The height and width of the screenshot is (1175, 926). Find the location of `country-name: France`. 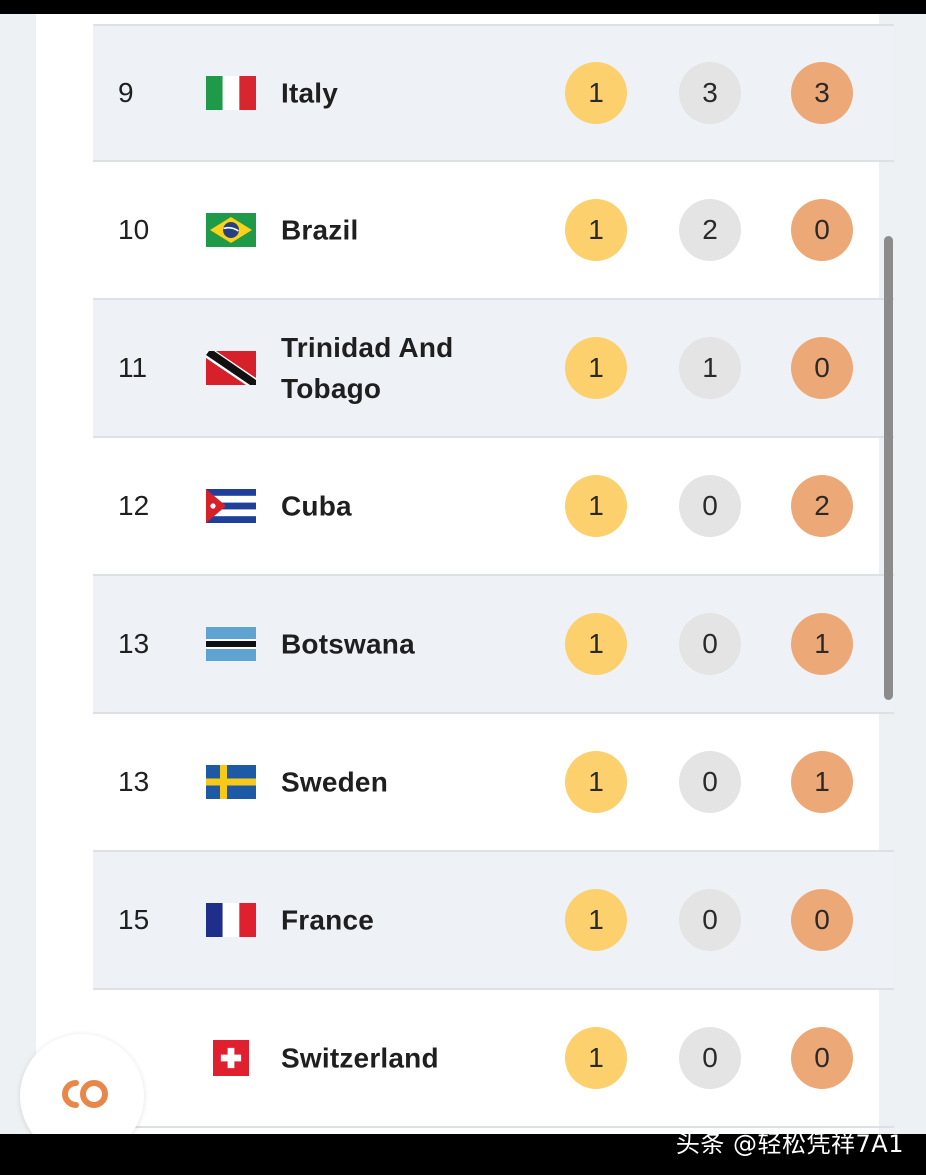

country-name: France is located at coordinates (328, 920).